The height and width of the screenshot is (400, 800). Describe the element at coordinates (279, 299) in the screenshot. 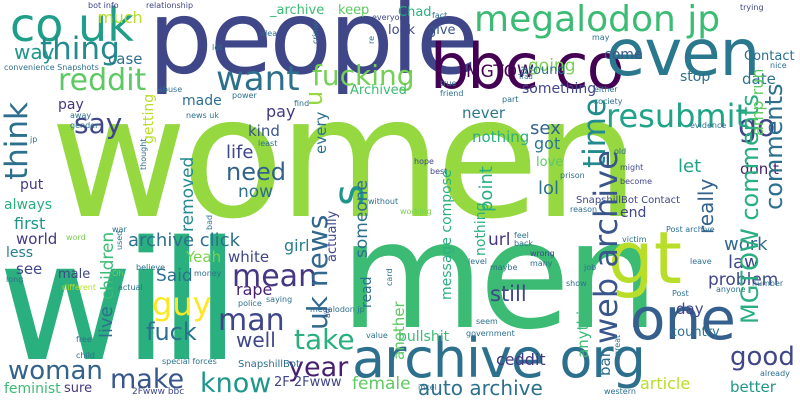

I see `word-police: saying` at that location.